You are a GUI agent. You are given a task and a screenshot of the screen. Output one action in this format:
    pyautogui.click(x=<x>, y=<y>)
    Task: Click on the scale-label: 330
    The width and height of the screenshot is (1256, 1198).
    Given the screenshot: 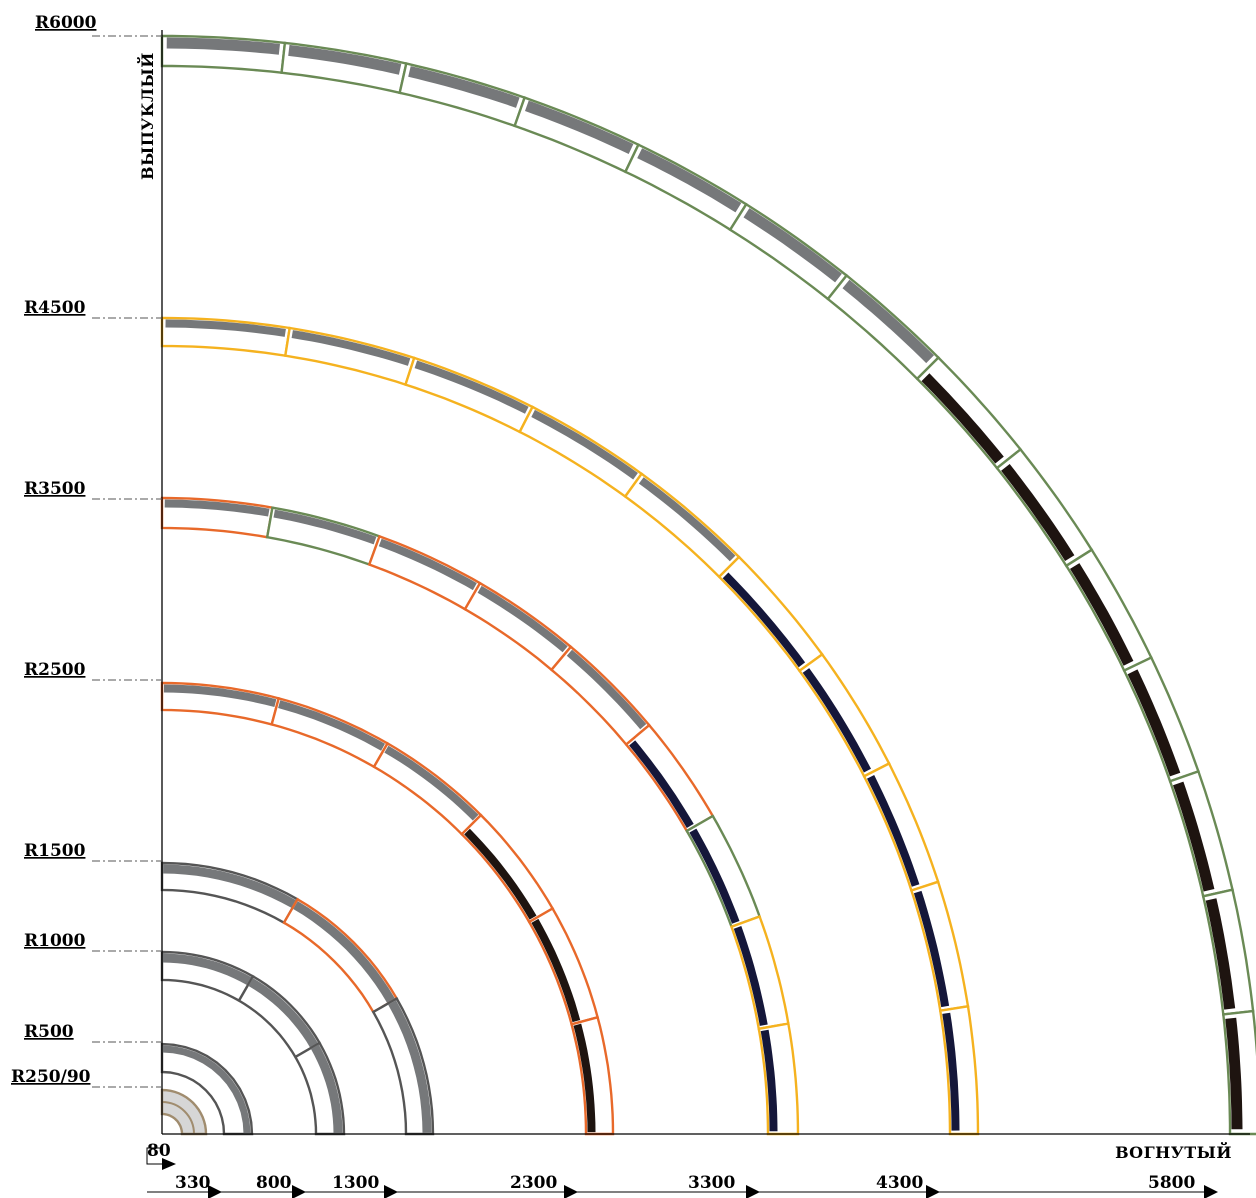 What is the action you would take?
    pyautogui.click(x=193, y=1183)
    